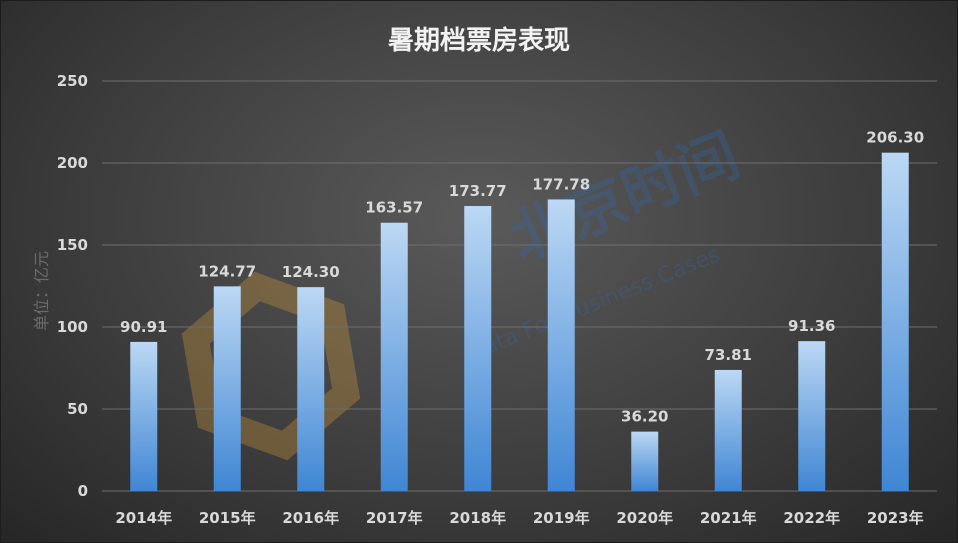 The image size is (958, 543). What do you see at coordinates (728, 355) in the screenshot?
I see `data-label: 73.81` at bounding box center [728, 355].